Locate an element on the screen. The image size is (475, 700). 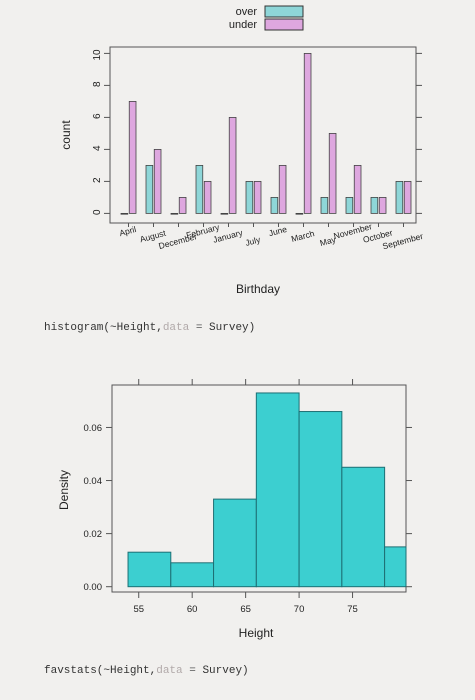
bar-under-may is located at coordinates (332, 173).